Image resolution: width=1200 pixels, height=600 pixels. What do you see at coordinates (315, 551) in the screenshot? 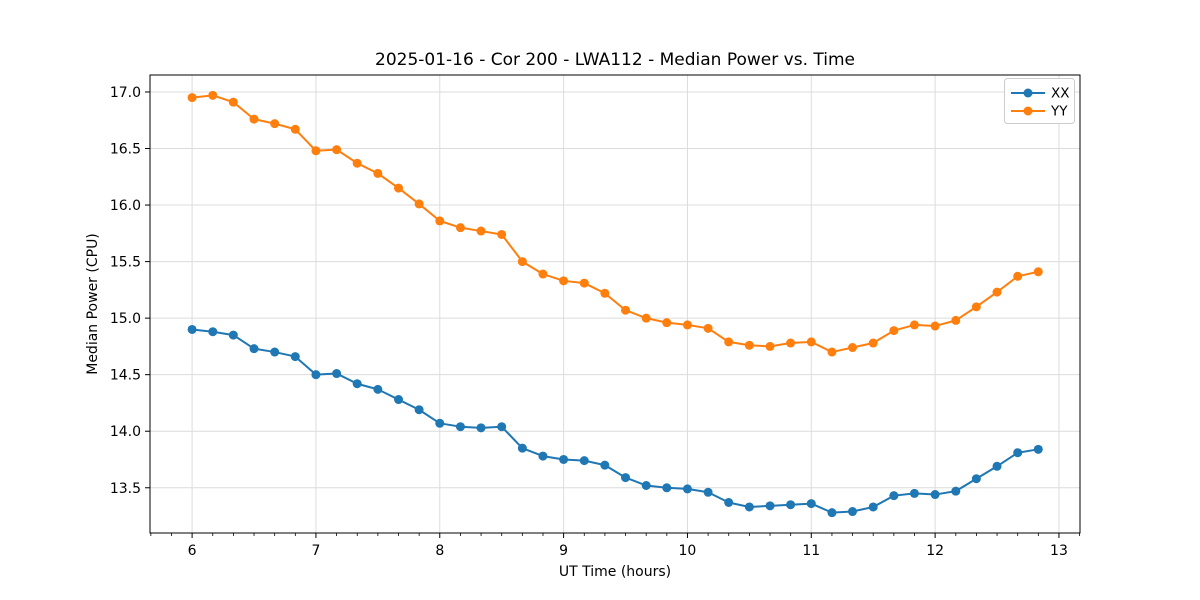
I see `x-tick-label: 7` at bounding box center [315, 551].